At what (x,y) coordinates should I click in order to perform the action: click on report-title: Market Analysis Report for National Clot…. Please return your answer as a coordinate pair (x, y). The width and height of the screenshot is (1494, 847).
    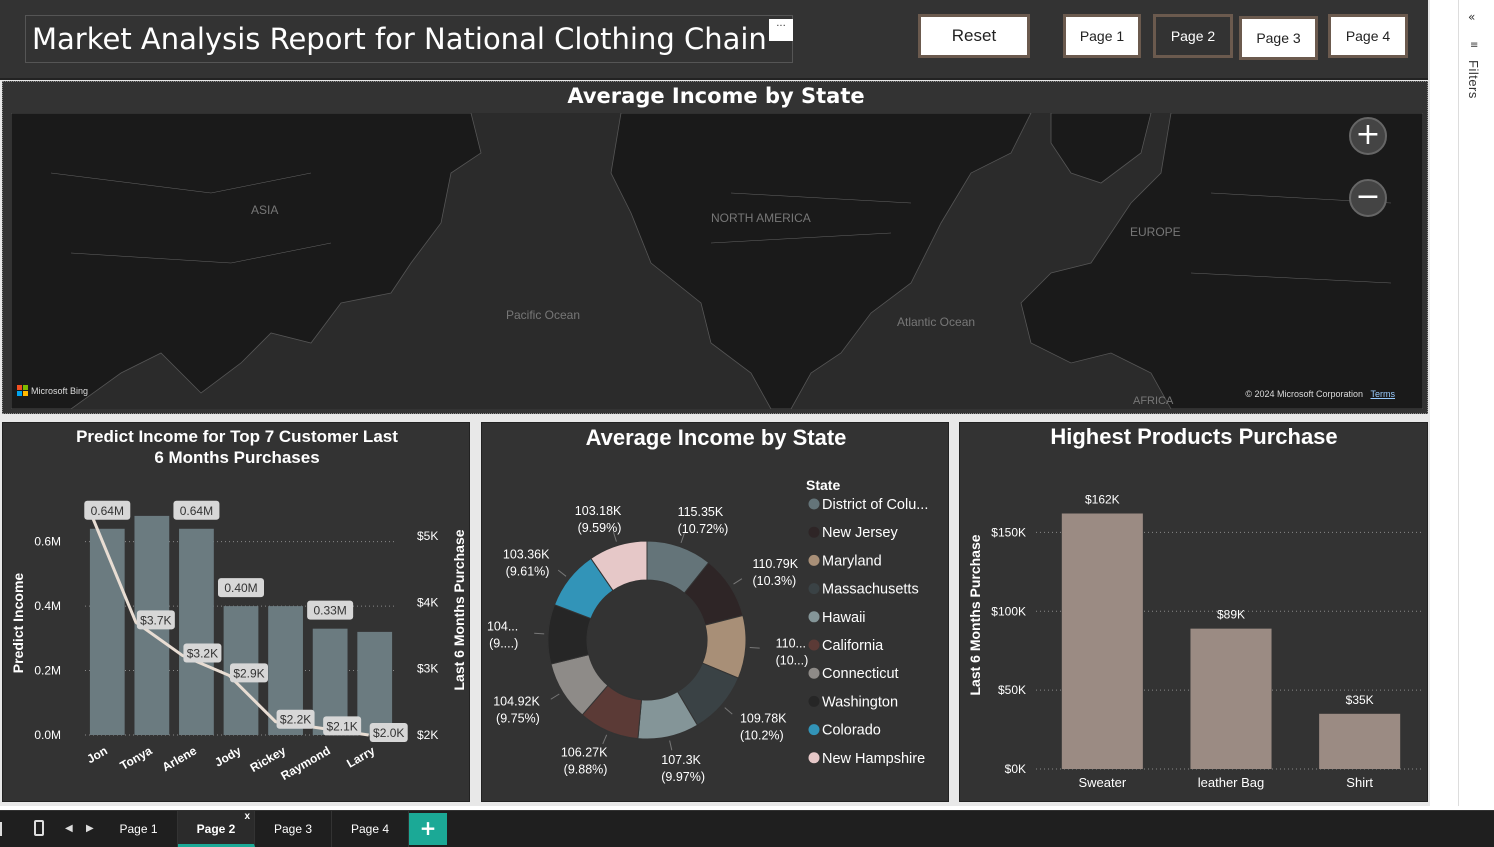
    Looking at the image, I should click on (409, 39).